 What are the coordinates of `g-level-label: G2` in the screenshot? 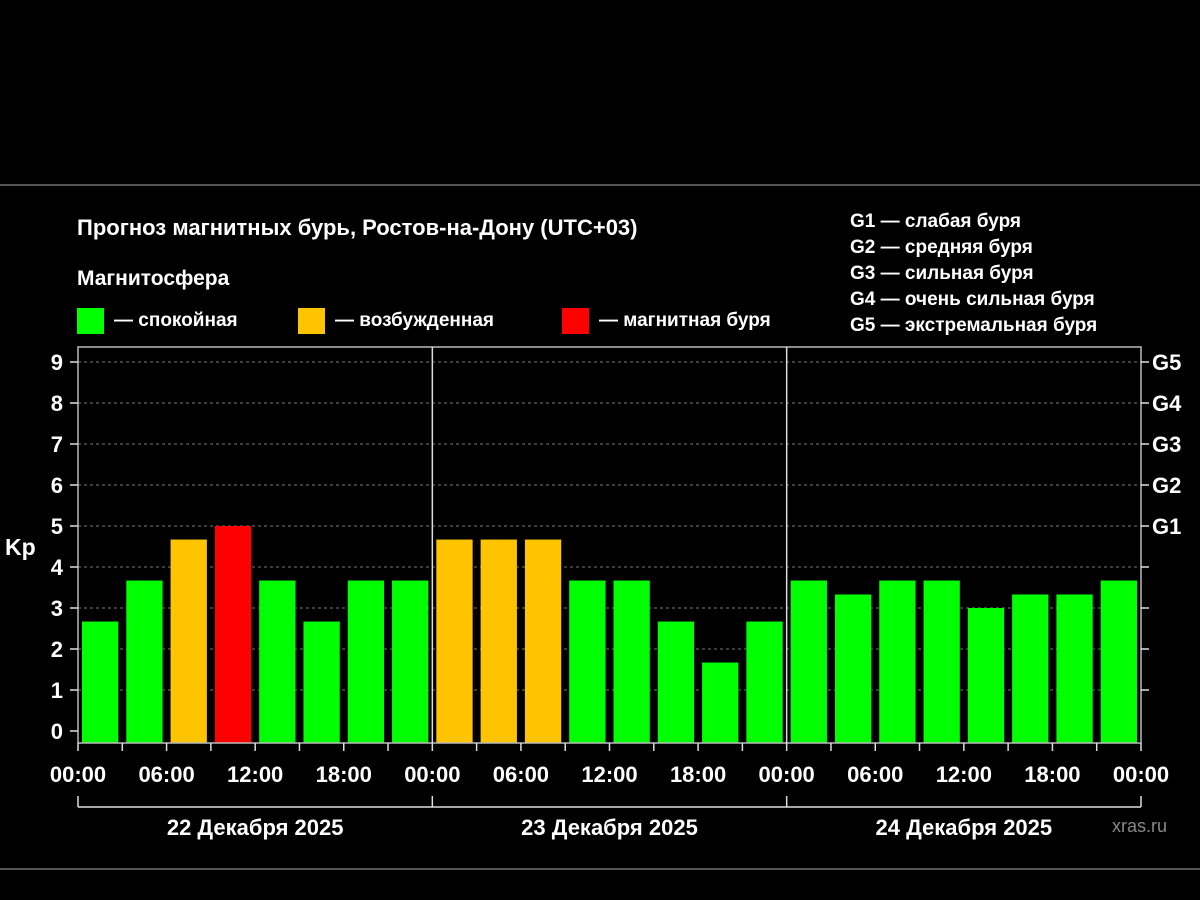 It's located at (1166, 485).